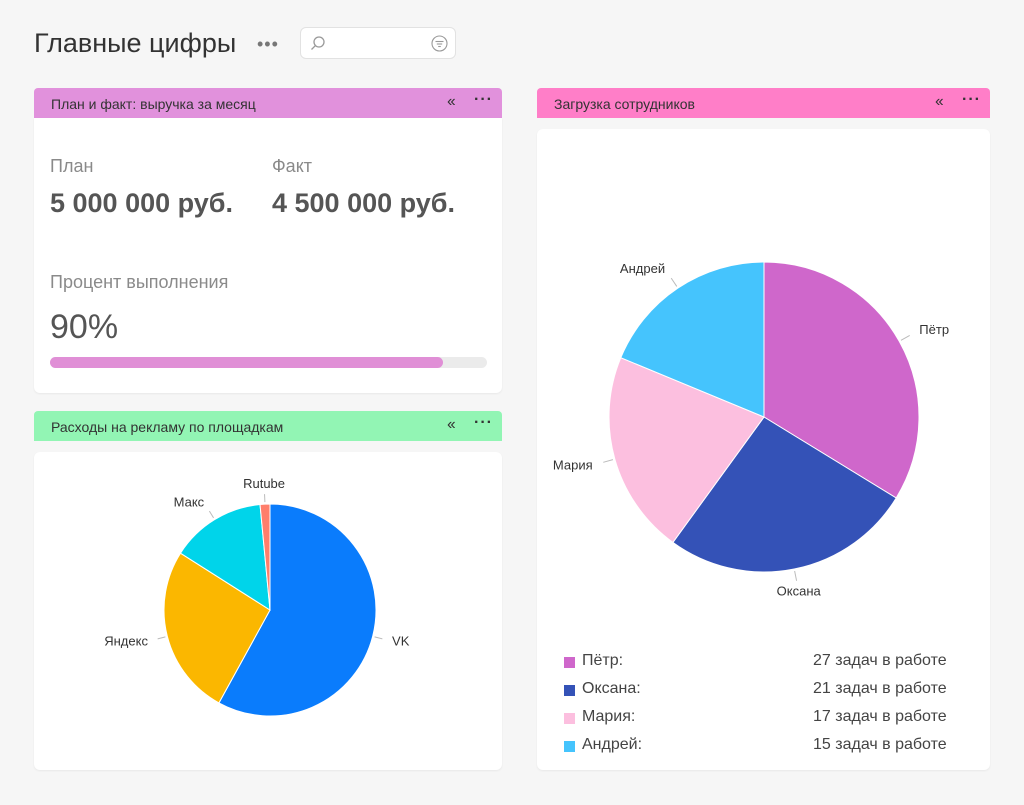  Describe the element at coordinates (268, 103) in the screenshot. I see `plan-fact-header: План и факт: выручка за месяц ‹‹ ···` at that location.